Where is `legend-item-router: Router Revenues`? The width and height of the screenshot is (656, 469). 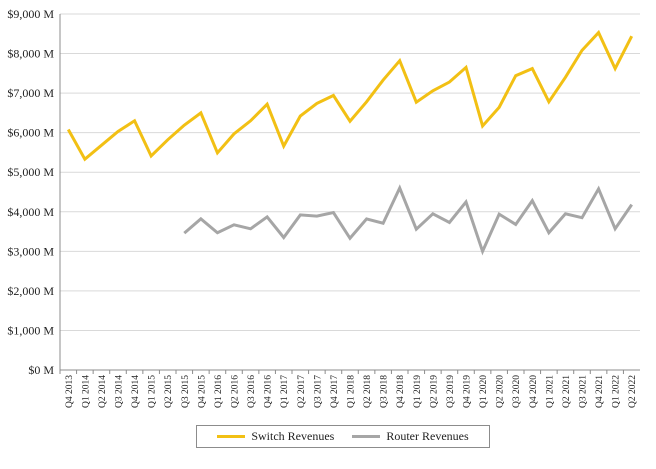 legend-item-router: Router Revenues is located at coordinates (410, 436).